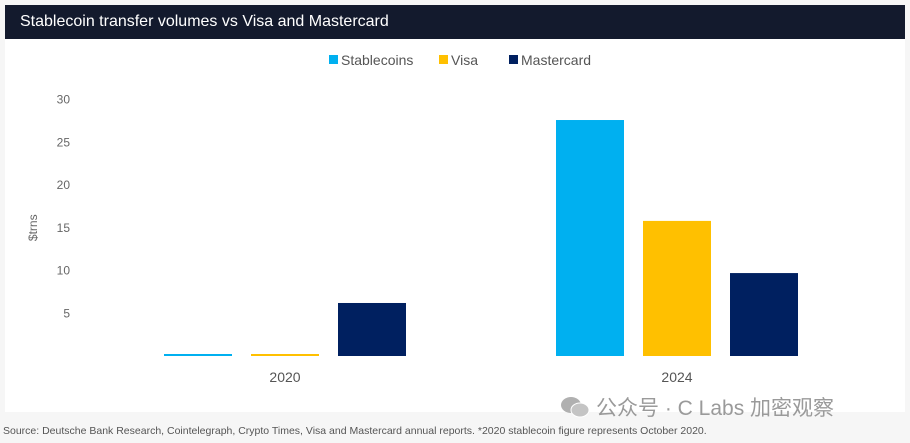  What do you see at coordinates (676, 377) in the screenshot?
I see `x-tick-label: 2024` at bounding box center [676, 377].